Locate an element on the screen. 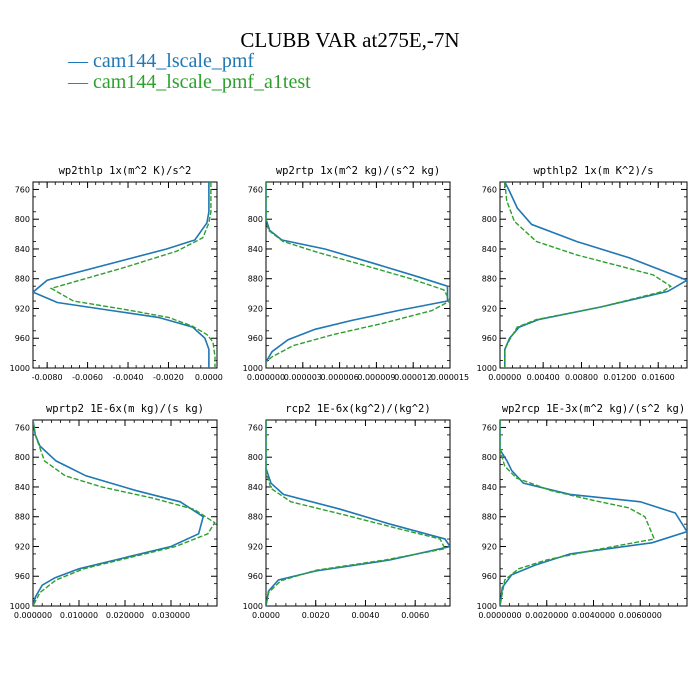  panel-title: wpthlp2 1x(m K^2)/s is located at coordinates (593, 171).